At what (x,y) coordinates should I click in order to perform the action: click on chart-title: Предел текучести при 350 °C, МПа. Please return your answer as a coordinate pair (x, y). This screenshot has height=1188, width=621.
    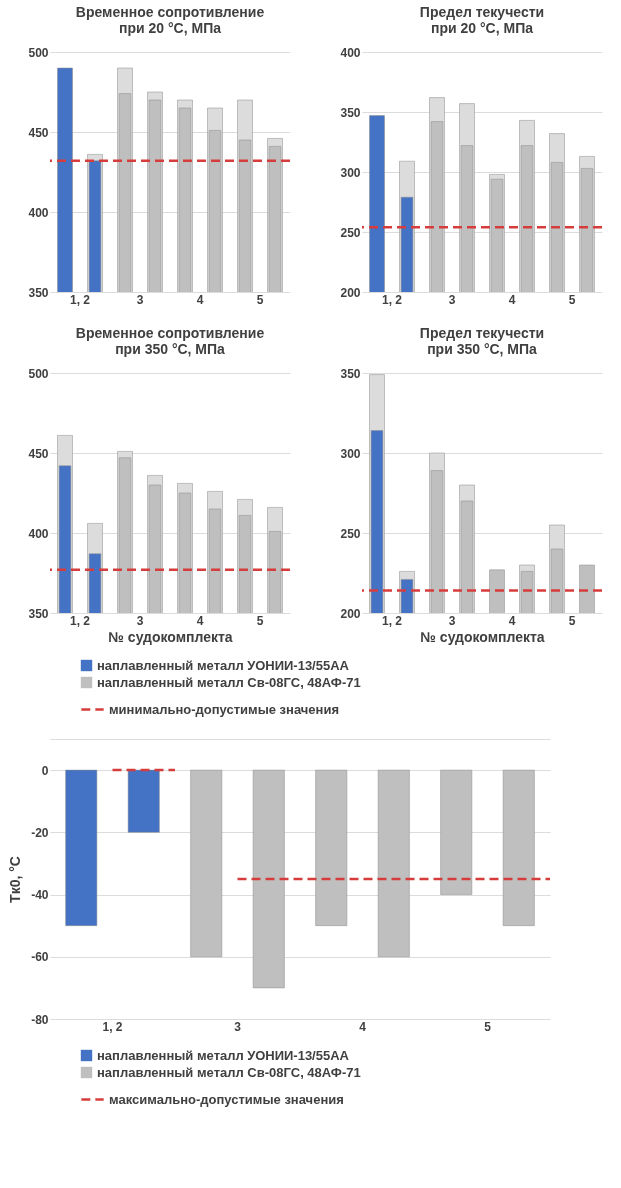
    Looking at the image, I should click on (482, 341).